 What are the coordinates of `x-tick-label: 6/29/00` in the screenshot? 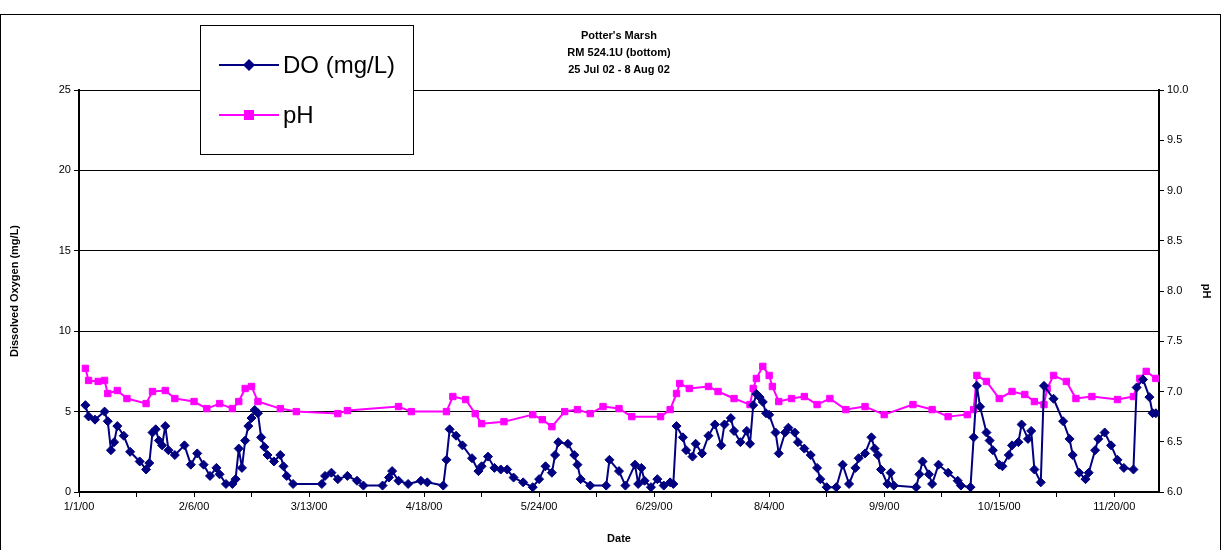 It's located at (654, 505).